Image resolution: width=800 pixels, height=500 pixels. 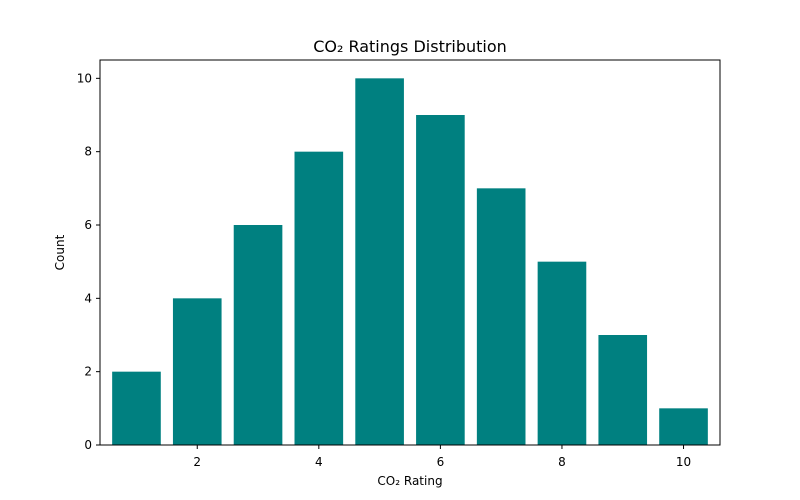 What do you see at coordinates (88, 261) in the screenshot?
I see `y-axis-ticks: 0 2 4 6 8 10` at bounding box center [88, 261].